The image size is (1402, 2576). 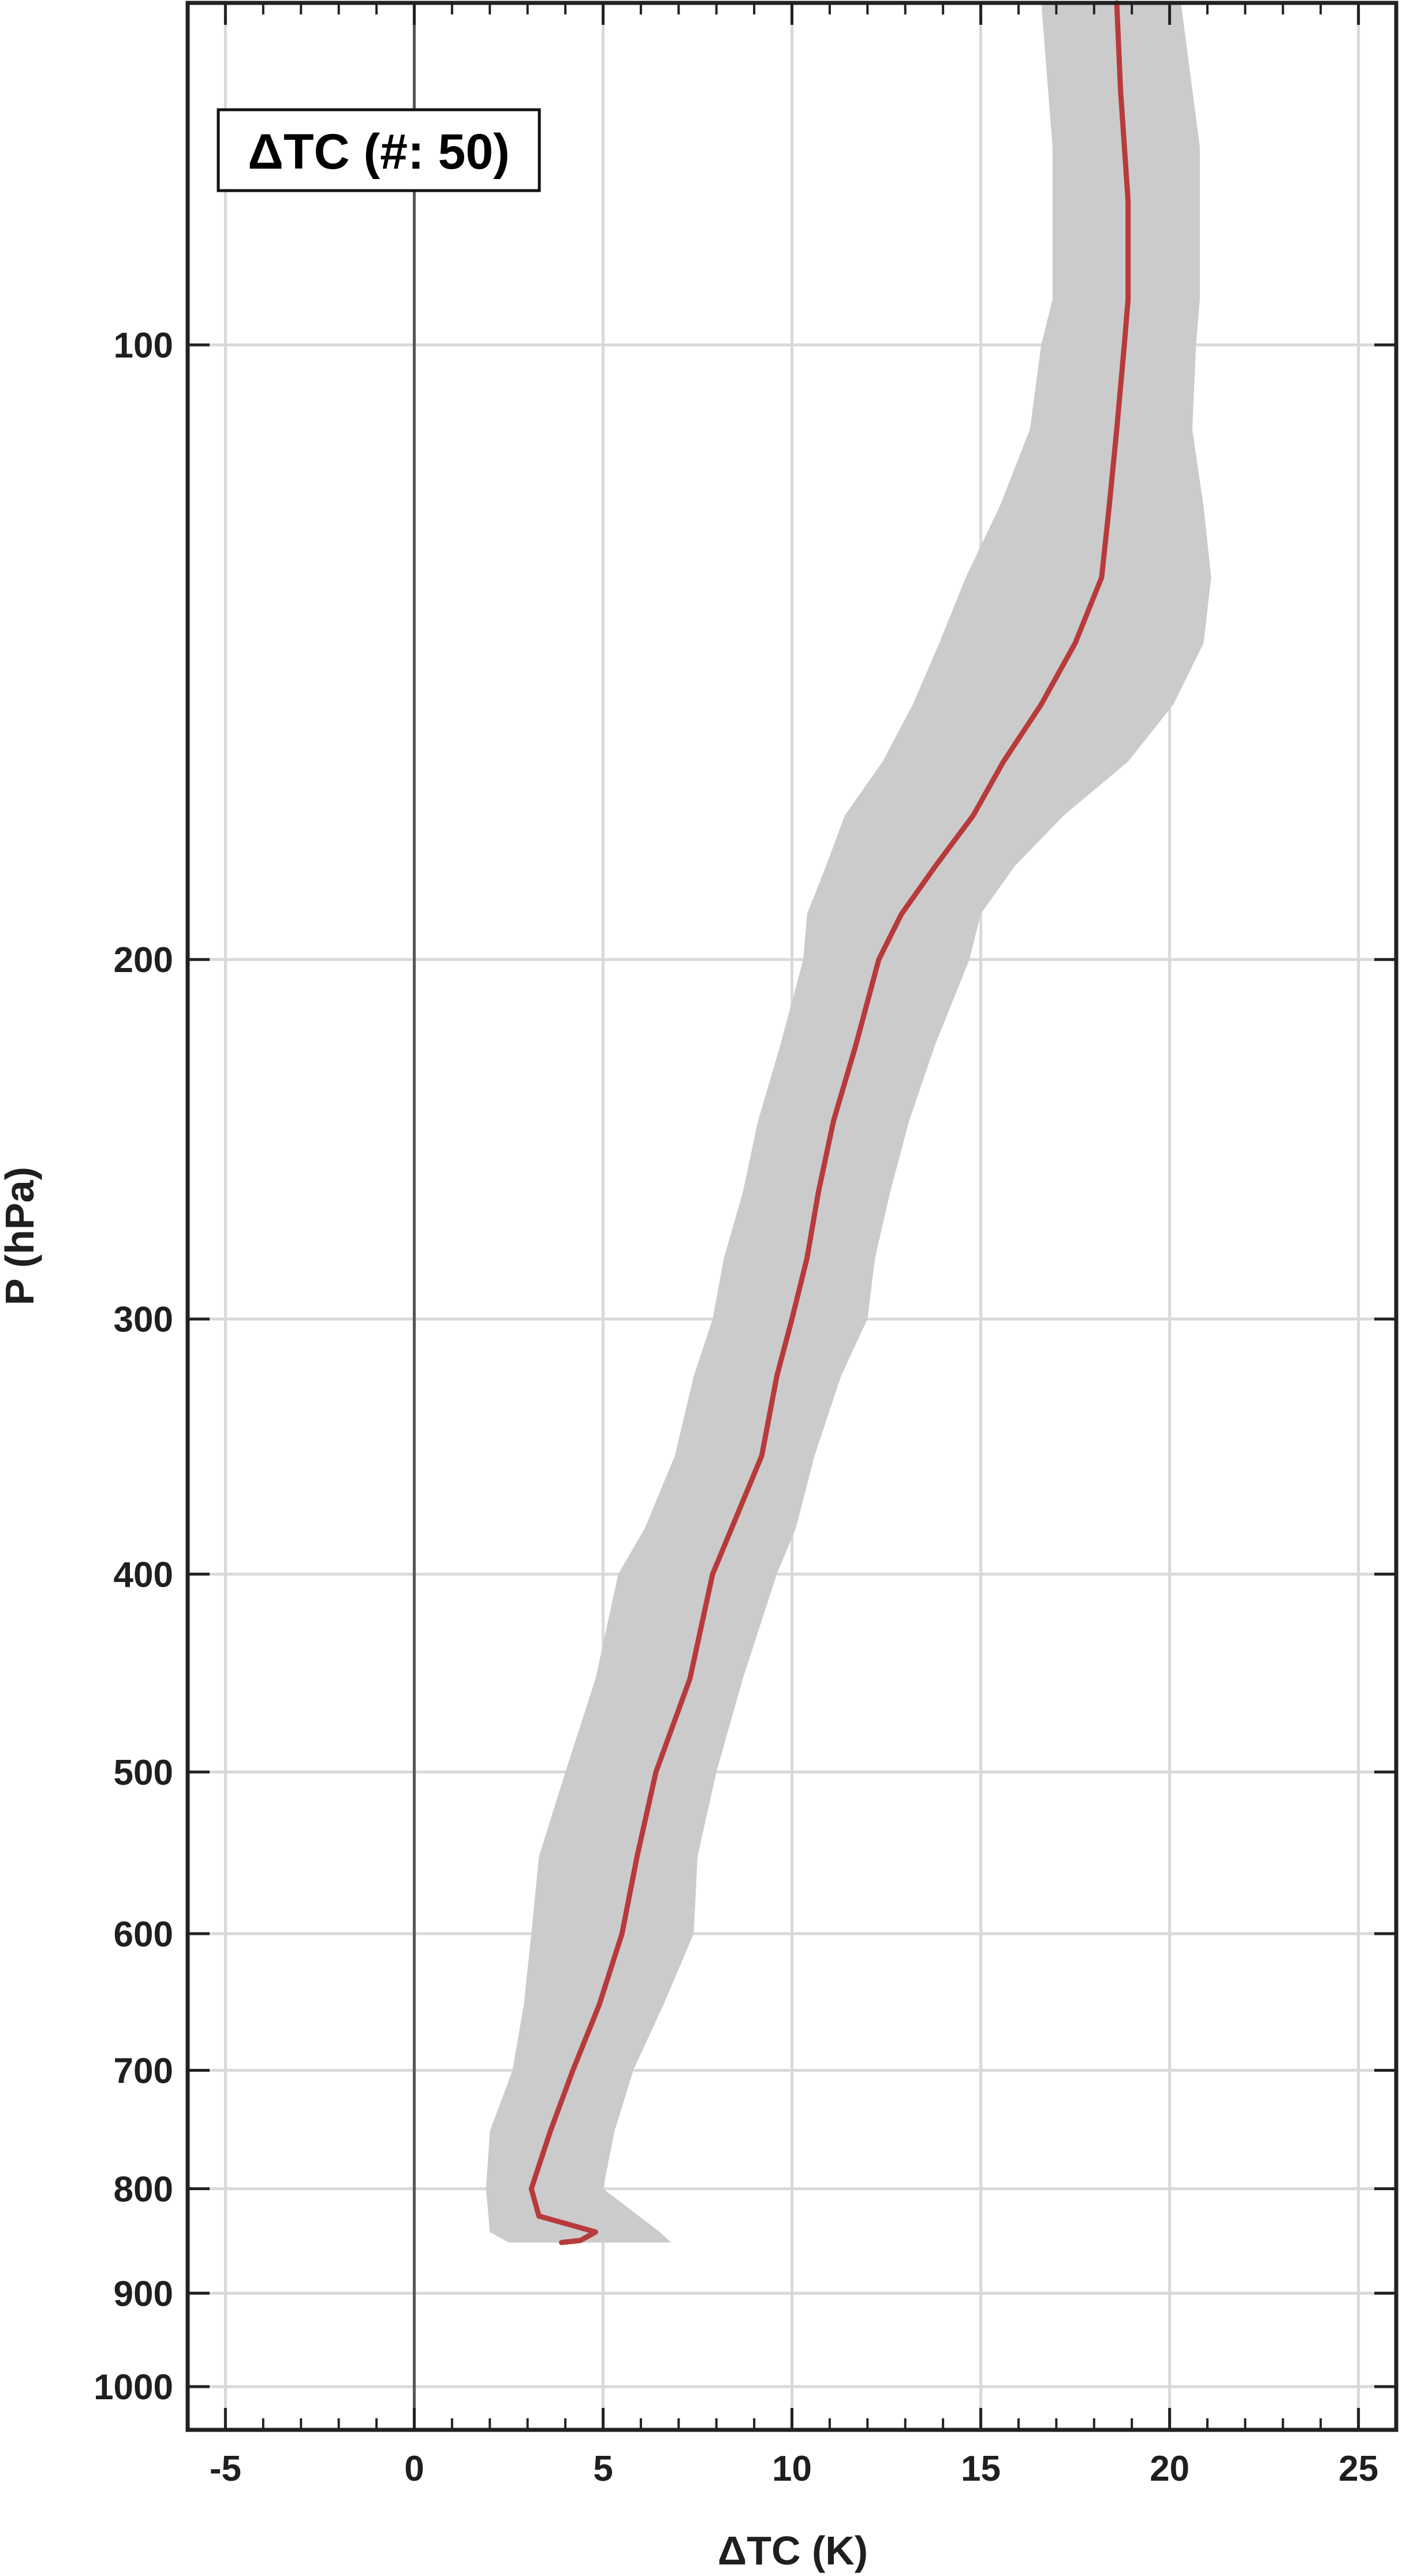 I want to click on y-tick-label: 900, so click(x=143, y=2294).